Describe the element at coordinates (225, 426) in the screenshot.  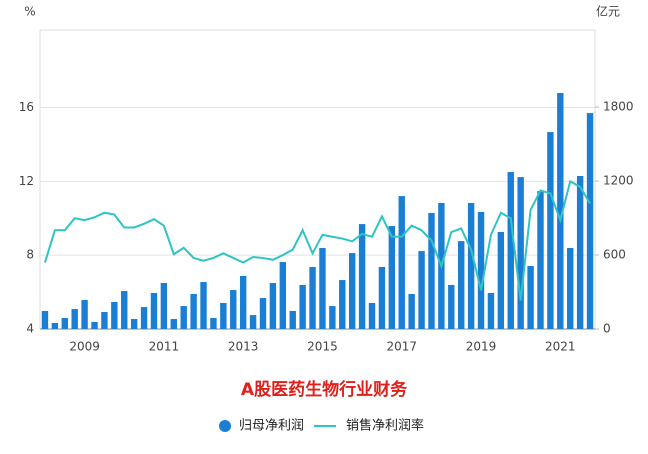
I see `legend-marker` at that location.